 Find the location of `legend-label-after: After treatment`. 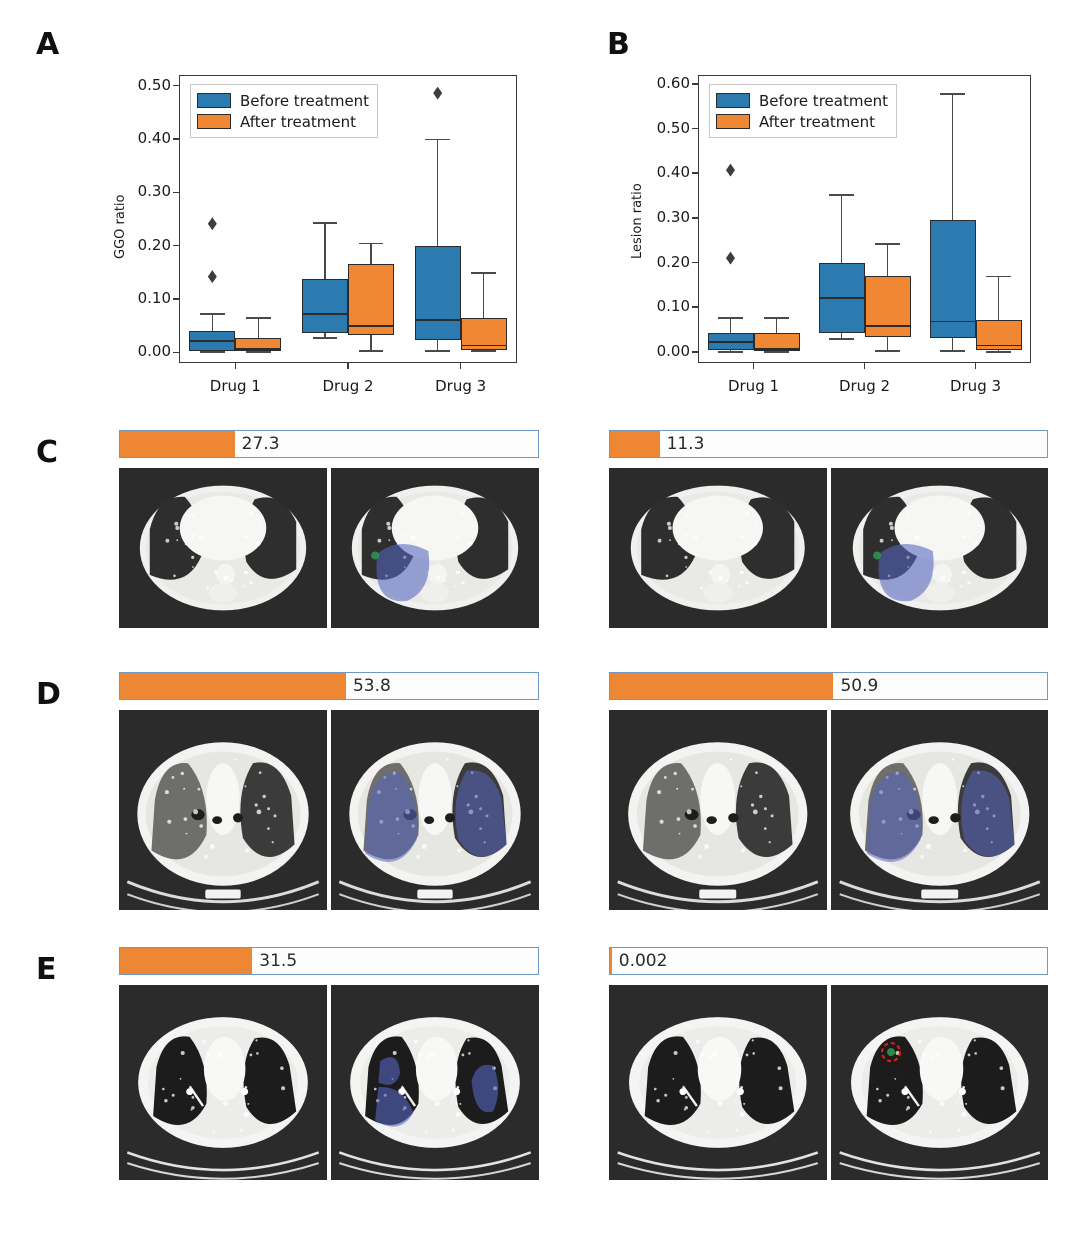

legend-label-after: After treatment is located at coordinates (817, 121).